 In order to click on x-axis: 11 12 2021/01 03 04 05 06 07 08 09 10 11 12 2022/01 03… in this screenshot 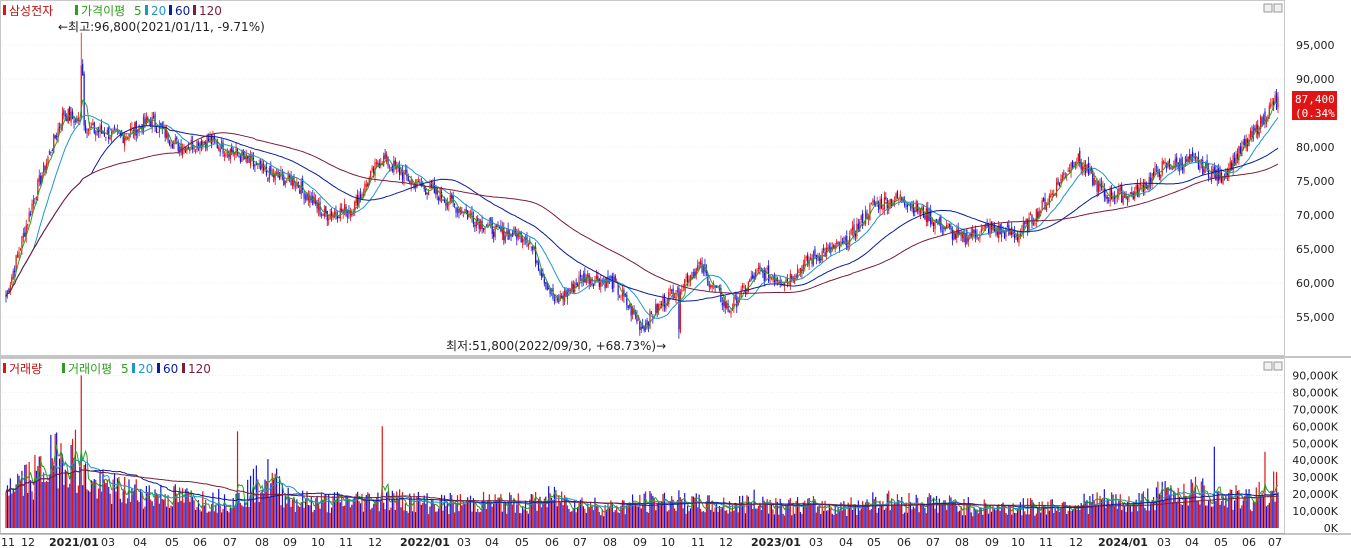, I will do `click(675, 540)`.